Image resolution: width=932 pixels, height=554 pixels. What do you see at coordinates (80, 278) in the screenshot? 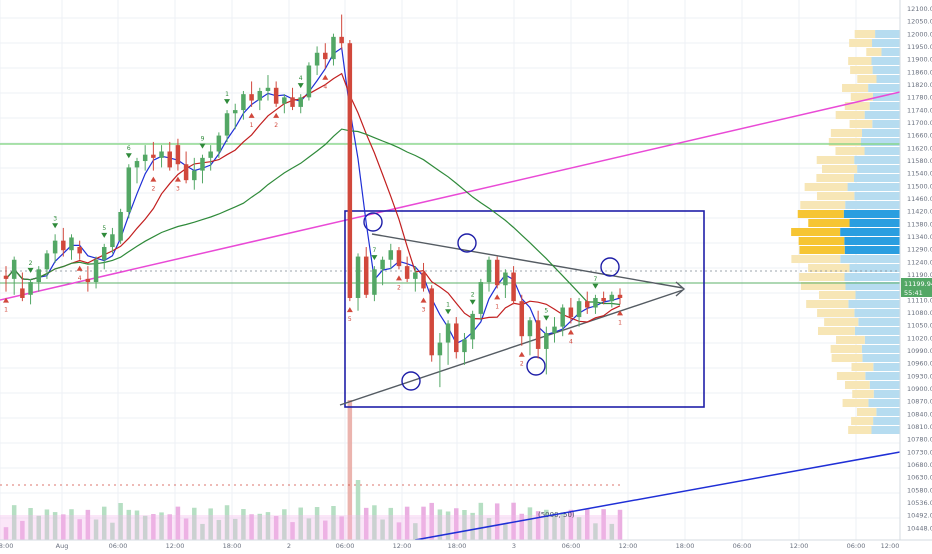
I see `td-count: 4` at bounding box center [80, 278].